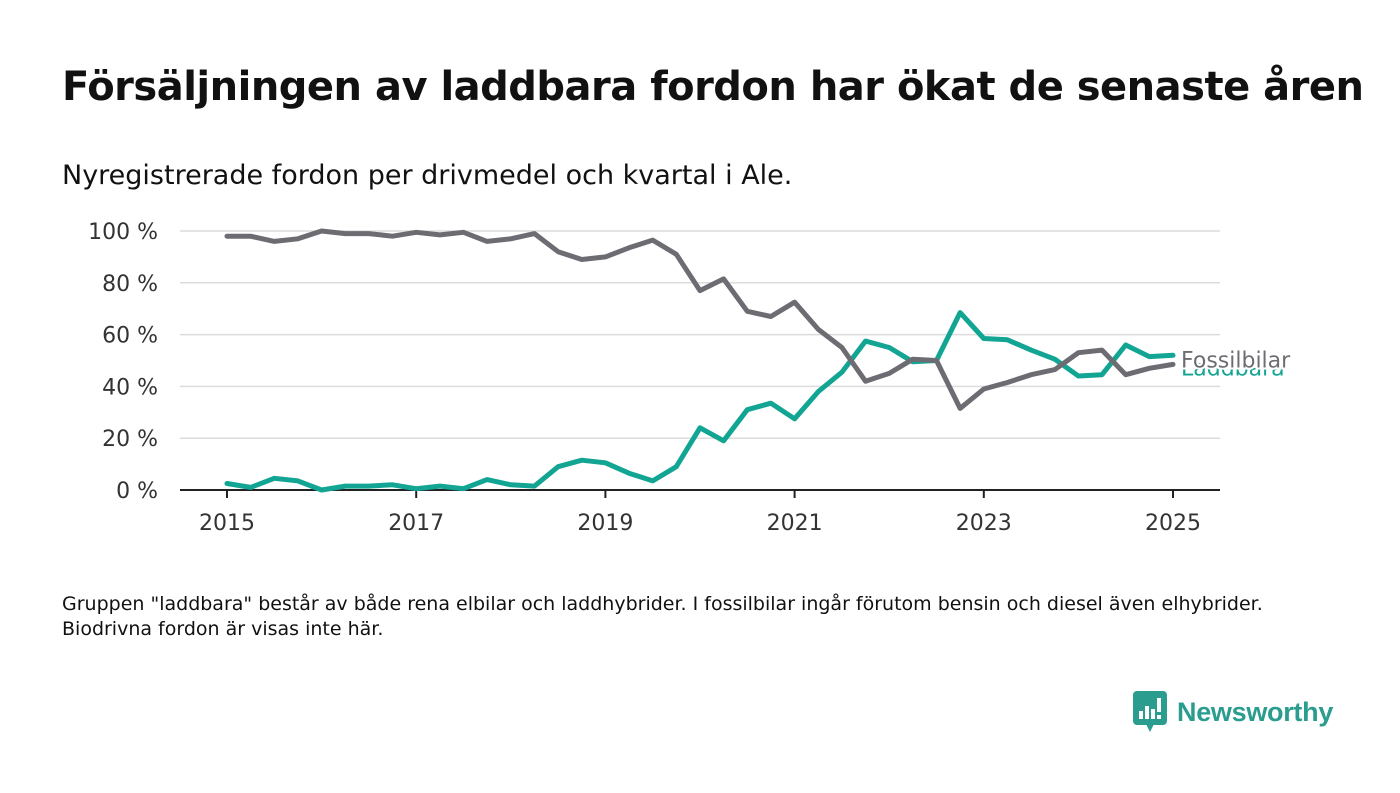 The width and height of the screenshot is (1400, 793). I want to click on y-tick-label: 80 %, so click(130, 284).